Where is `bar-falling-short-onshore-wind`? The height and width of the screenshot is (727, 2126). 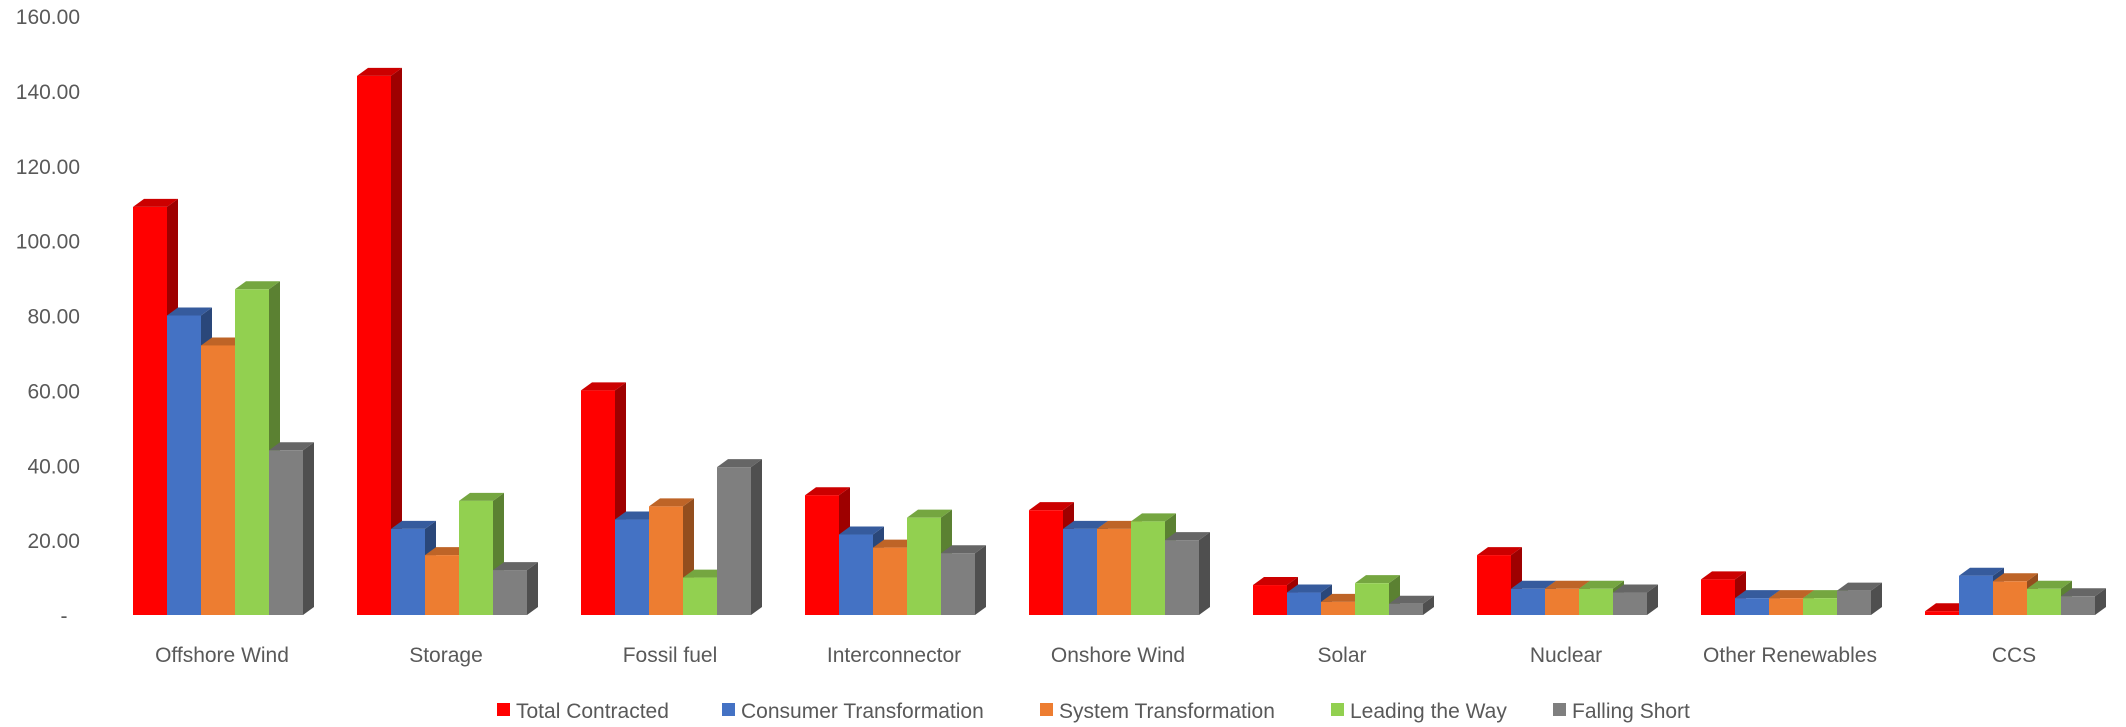
bar-falling-short-onshore-wind is located at coordinates (1187, 573).